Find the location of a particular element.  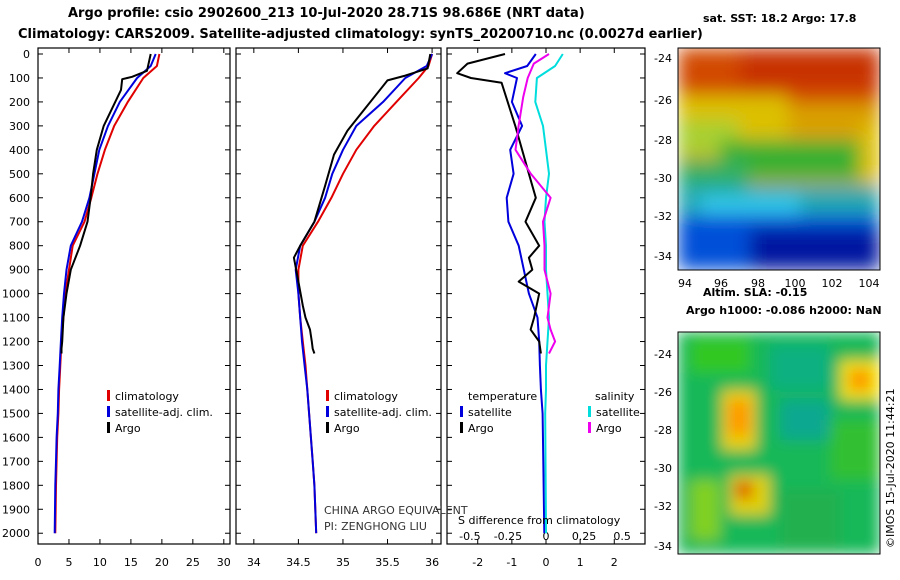

sst-lon-tick-label: 96 is located at coordinates (721, 283).